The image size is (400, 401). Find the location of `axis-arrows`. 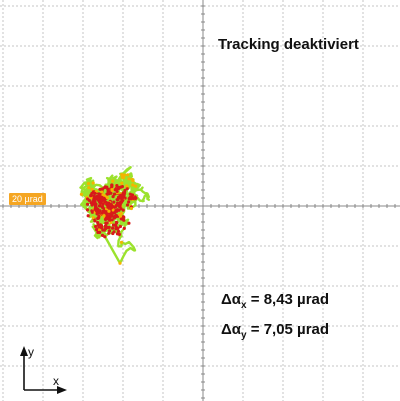

axis-arrows is located at coordinates (43, 370).